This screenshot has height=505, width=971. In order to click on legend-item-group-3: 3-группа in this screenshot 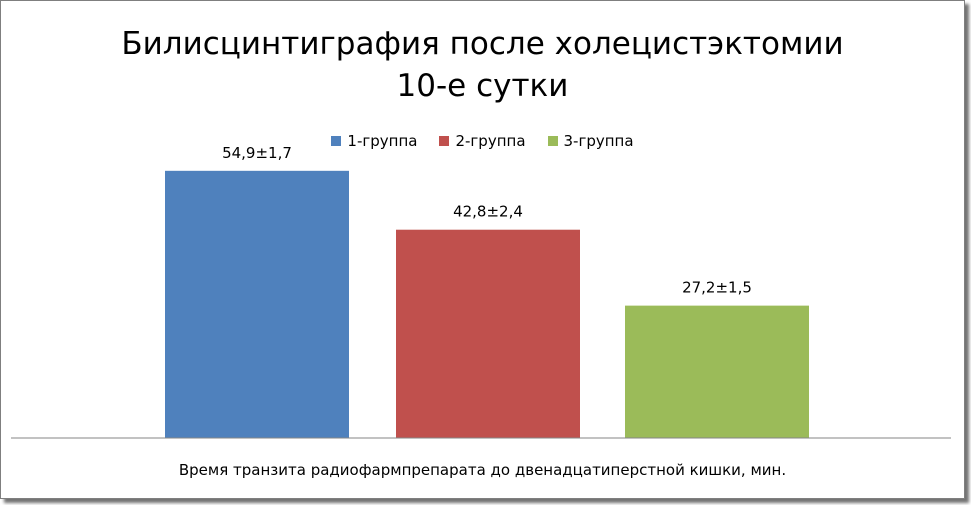, I will do `click(590, 141)`.